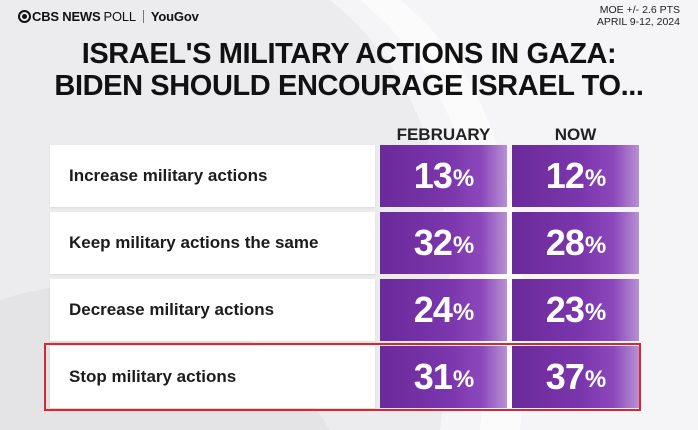  I want to click on value-cell-now: 23%, so click(575, 310).